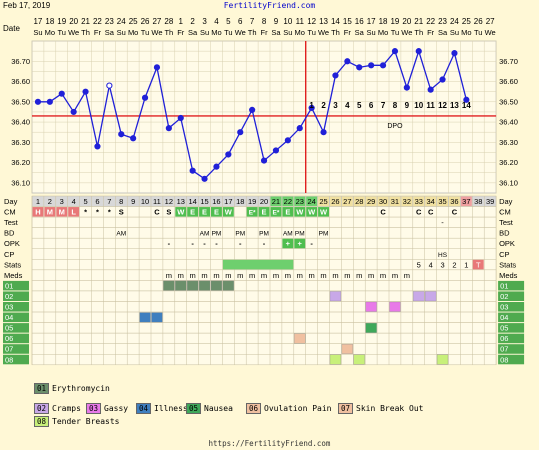 The width and height of the screenshot is (539, 450). Describe the element at coordinates (508, 162) in the screenshot. I see `y-tick-right: 36.20` at that location.